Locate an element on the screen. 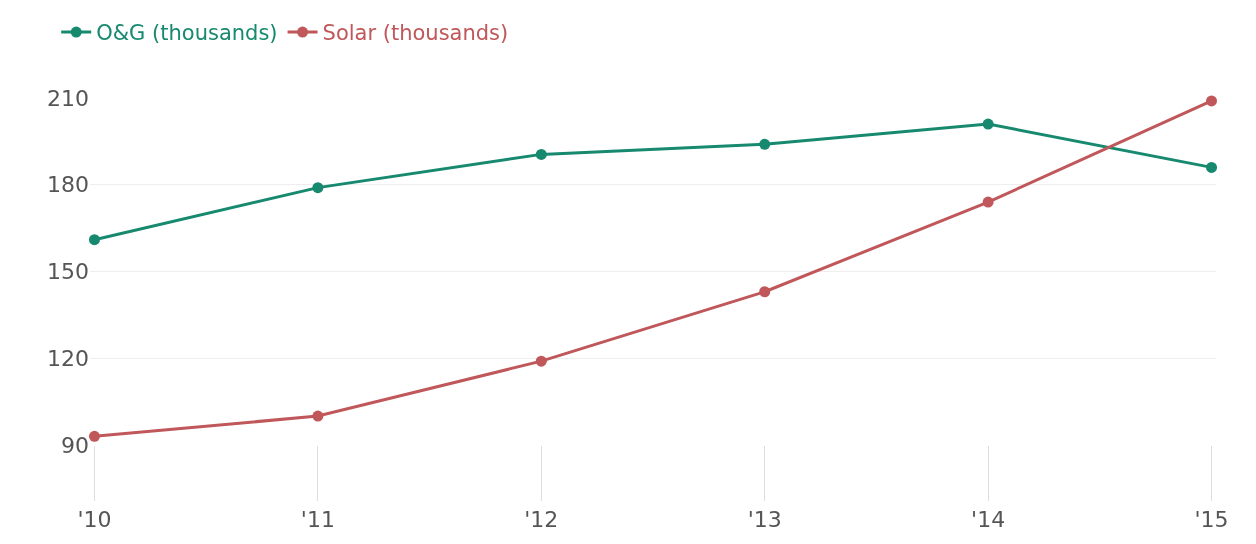 The height and width of the screenshot is (544, 1256). x-tick-label: '11 is located at coordinates (317, 520).